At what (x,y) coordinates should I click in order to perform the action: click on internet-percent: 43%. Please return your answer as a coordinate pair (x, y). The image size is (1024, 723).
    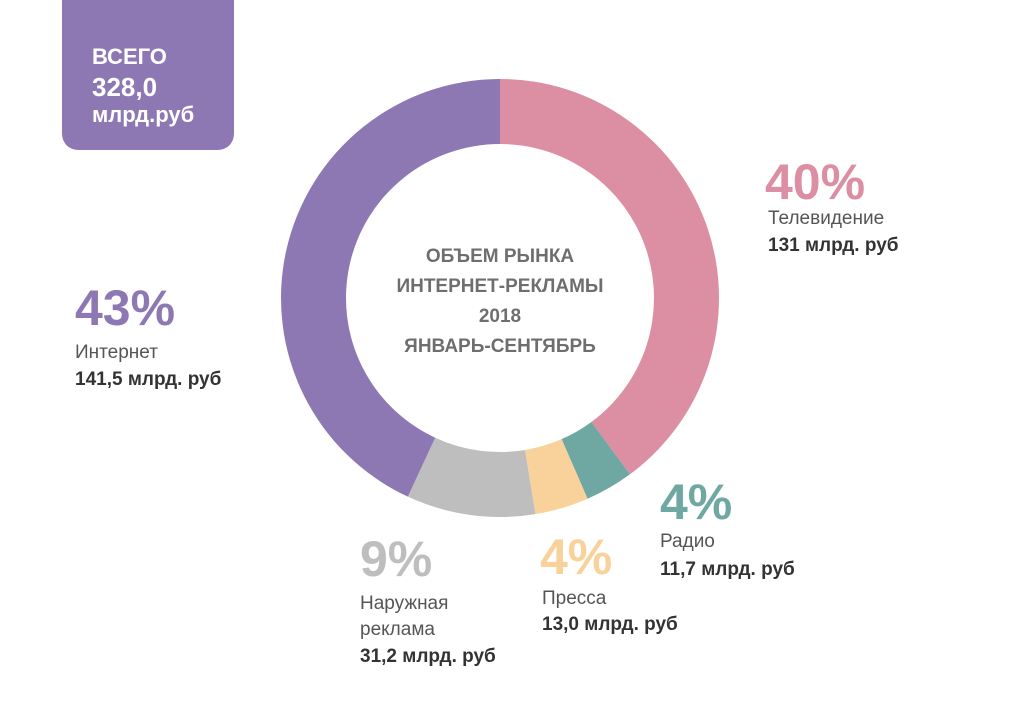
    Looking at the image, I should click on (125, 308).